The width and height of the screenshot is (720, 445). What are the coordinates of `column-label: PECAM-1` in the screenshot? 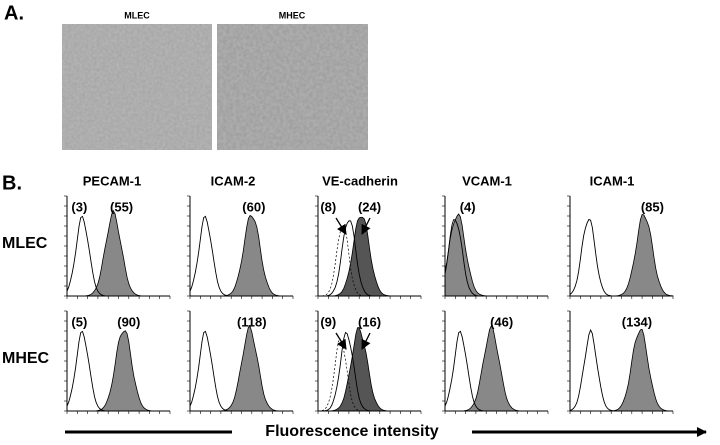 It's located at (112, 180).